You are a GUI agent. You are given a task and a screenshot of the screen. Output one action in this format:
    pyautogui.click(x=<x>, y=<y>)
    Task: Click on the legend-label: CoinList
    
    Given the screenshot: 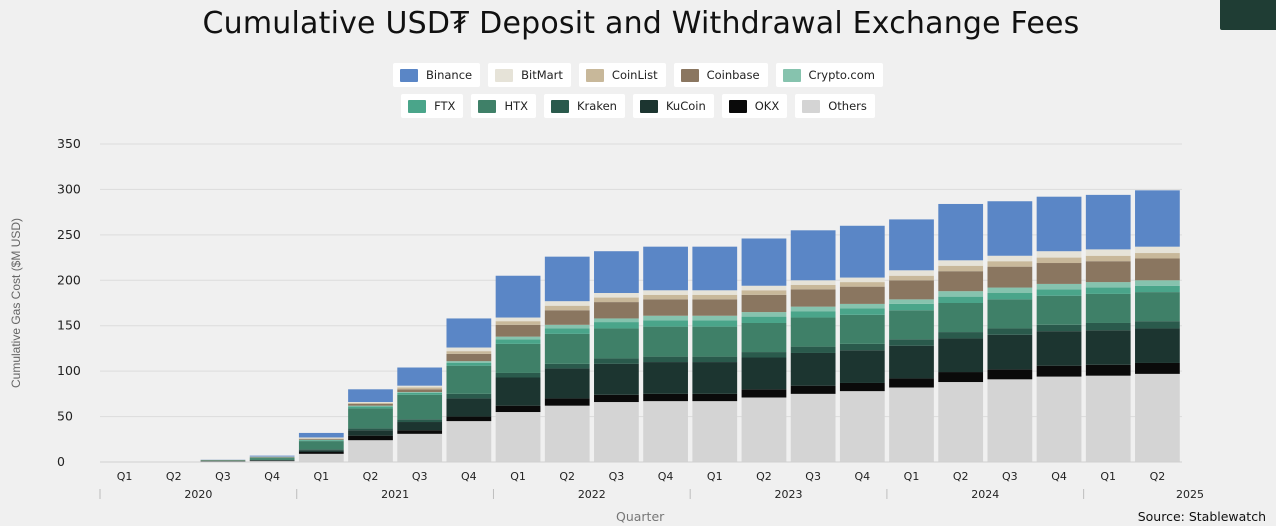 What is the action you would take?
    pyautogui.click(x=634, y=75)
    